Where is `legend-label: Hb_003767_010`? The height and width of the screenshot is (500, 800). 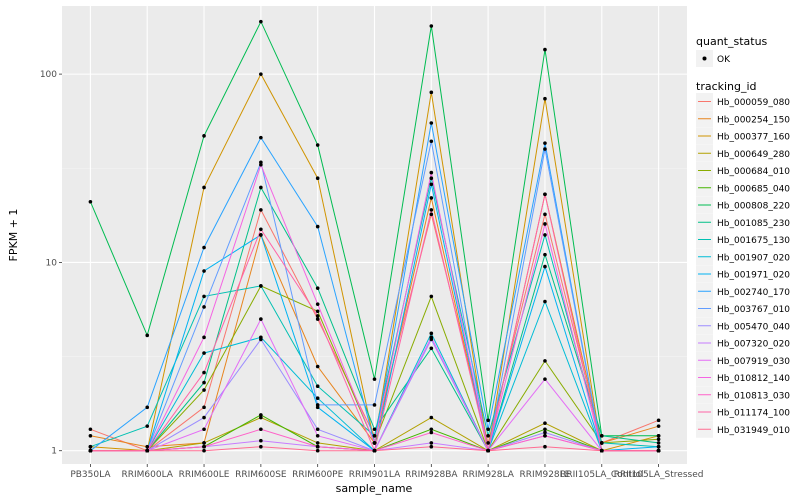
legend-label: Hb_003767_010 is located at coordinates (753, 310).